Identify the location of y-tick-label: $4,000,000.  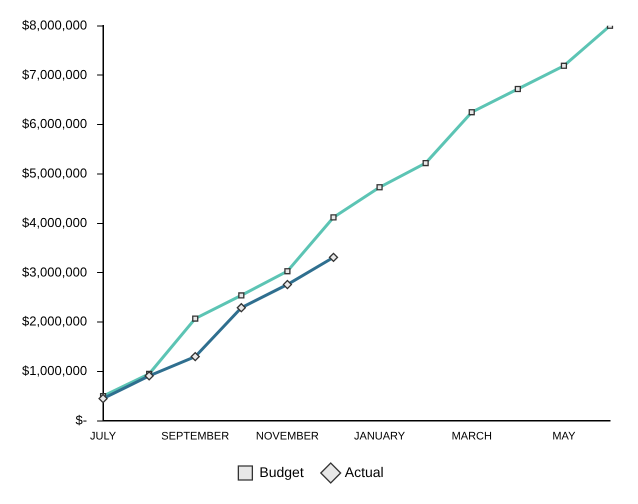
(55, 222).